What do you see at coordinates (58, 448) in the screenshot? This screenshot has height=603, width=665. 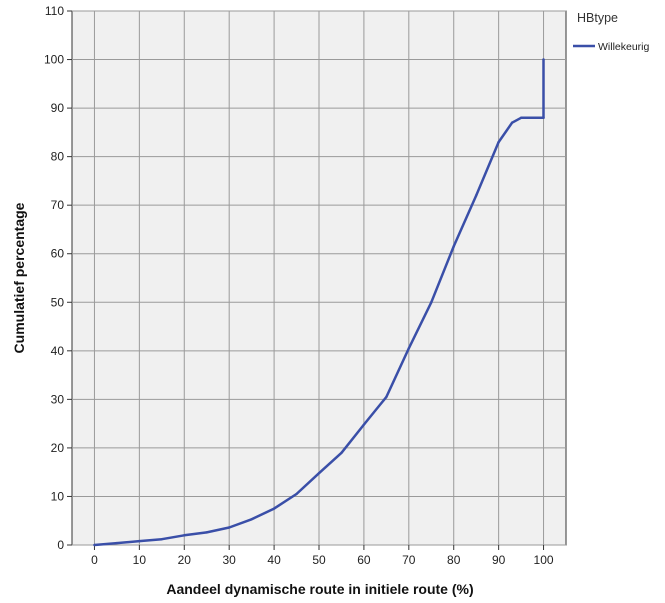 I see `y-tick-label: 20` at bounding box center [58, 448].